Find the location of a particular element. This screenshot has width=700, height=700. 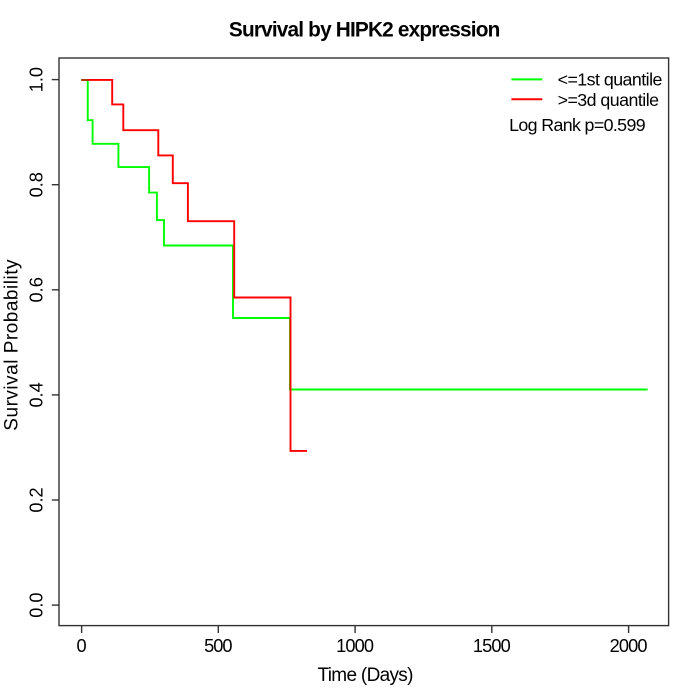

svg-text: 1500 is located at coordinates (492, 646).